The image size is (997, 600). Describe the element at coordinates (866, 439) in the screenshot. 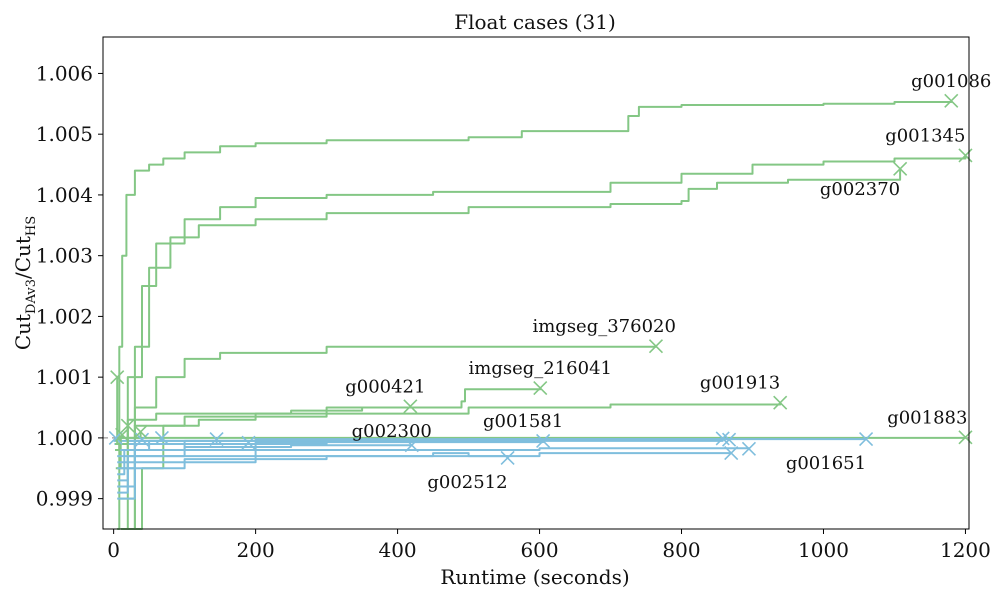

I see `series-end-marker-g001651` at that location.